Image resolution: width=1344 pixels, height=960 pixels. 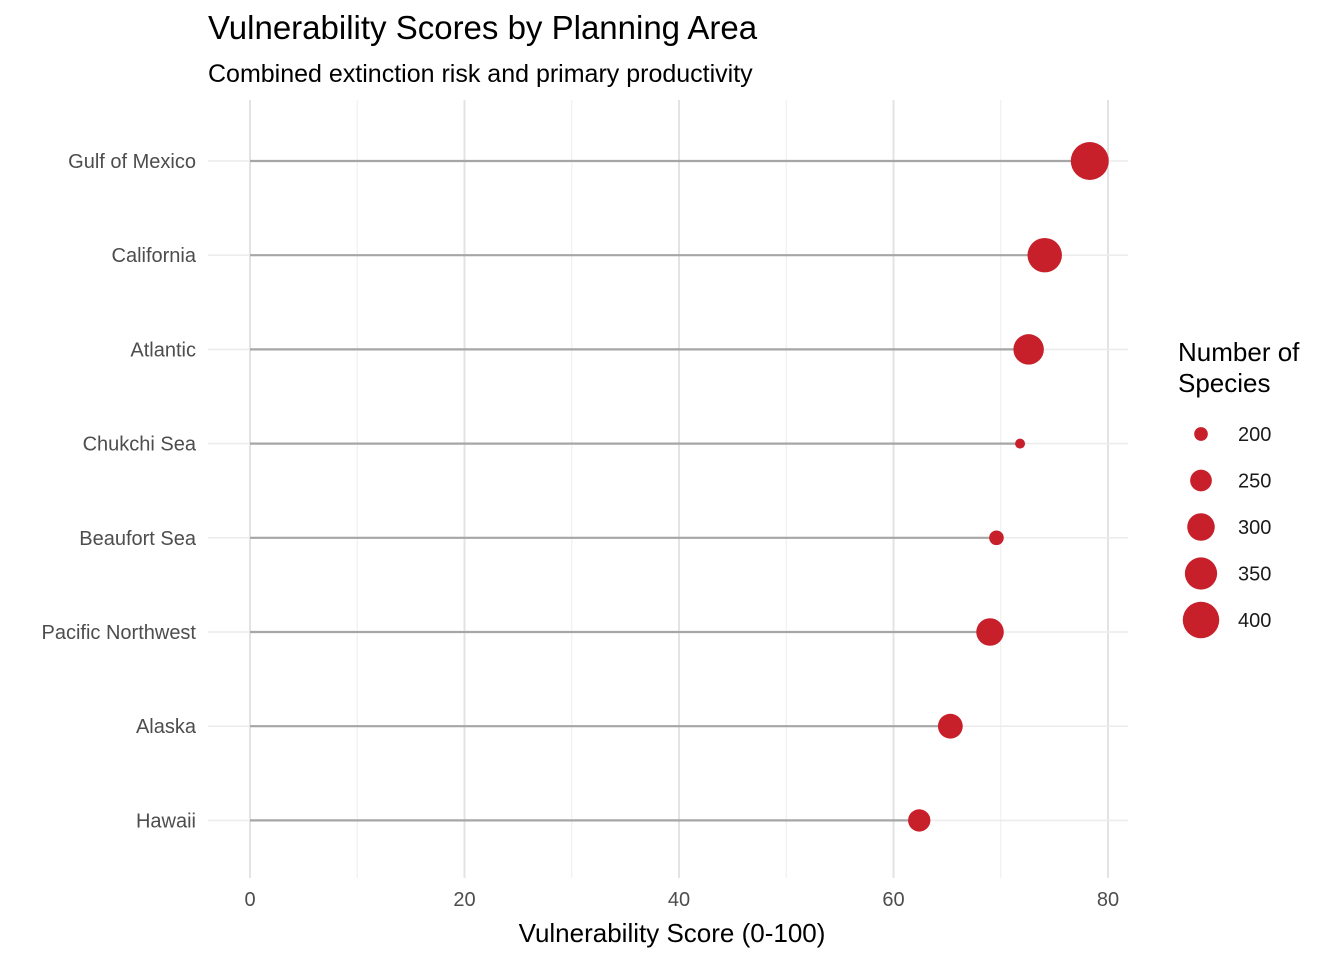 What do you see at coordinates (1254, 621) in the screenshot?
I see `legend-label: 400` at bounding box center [1254, 621].